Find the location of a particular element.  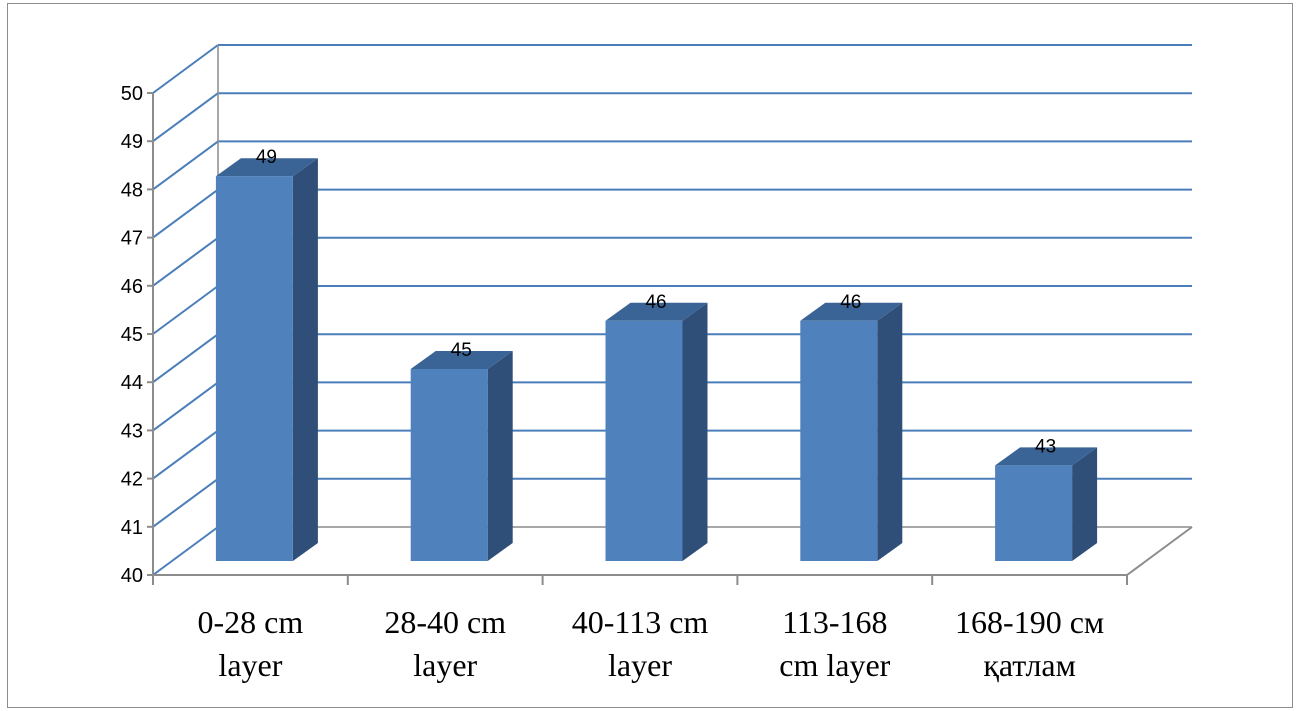

y-tick-label: 43 is located at coordinates (132, 431).